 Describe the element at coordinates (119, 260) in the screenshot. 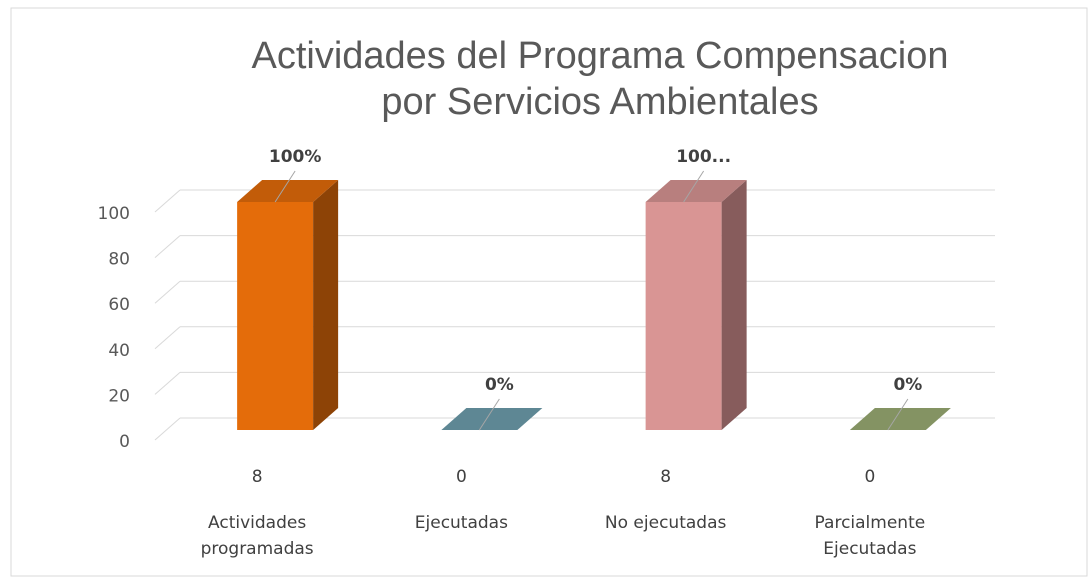

I see `y-tick-label: 80` at that location.